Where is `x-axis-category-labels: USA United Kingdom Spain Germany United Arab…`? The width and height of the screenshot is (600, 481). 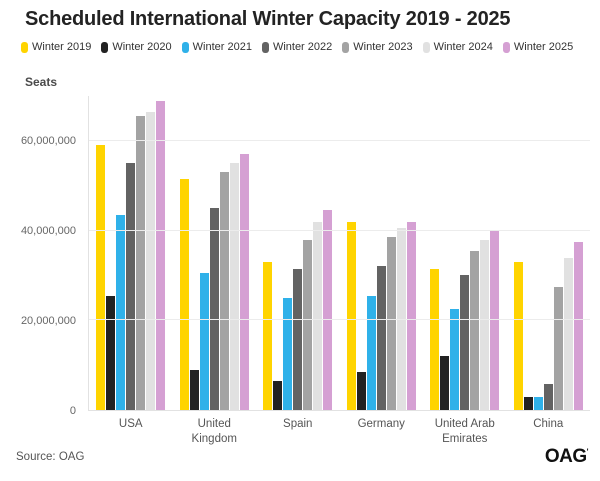 x-axis-category-labels: USA United Kingdom Spain Germany United Arab… is located at coordinates (339, 432).